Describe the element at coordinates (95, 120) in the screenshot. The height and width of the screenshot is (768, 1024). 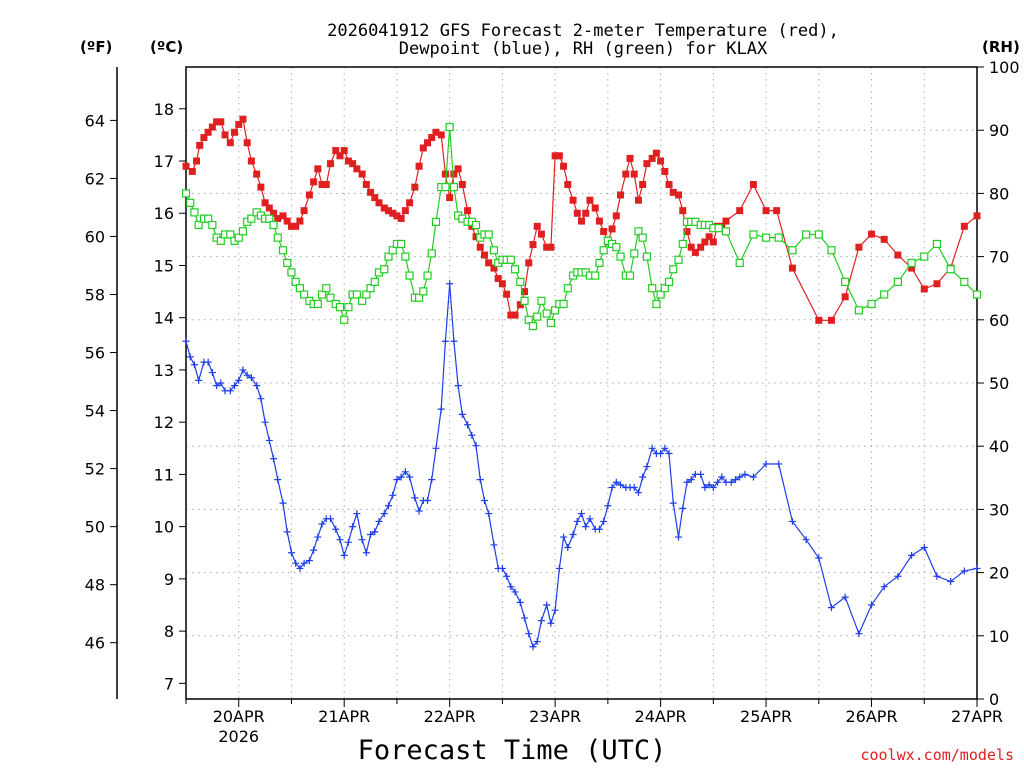
I see `tick-label-fahrenheit: 64` at that location.